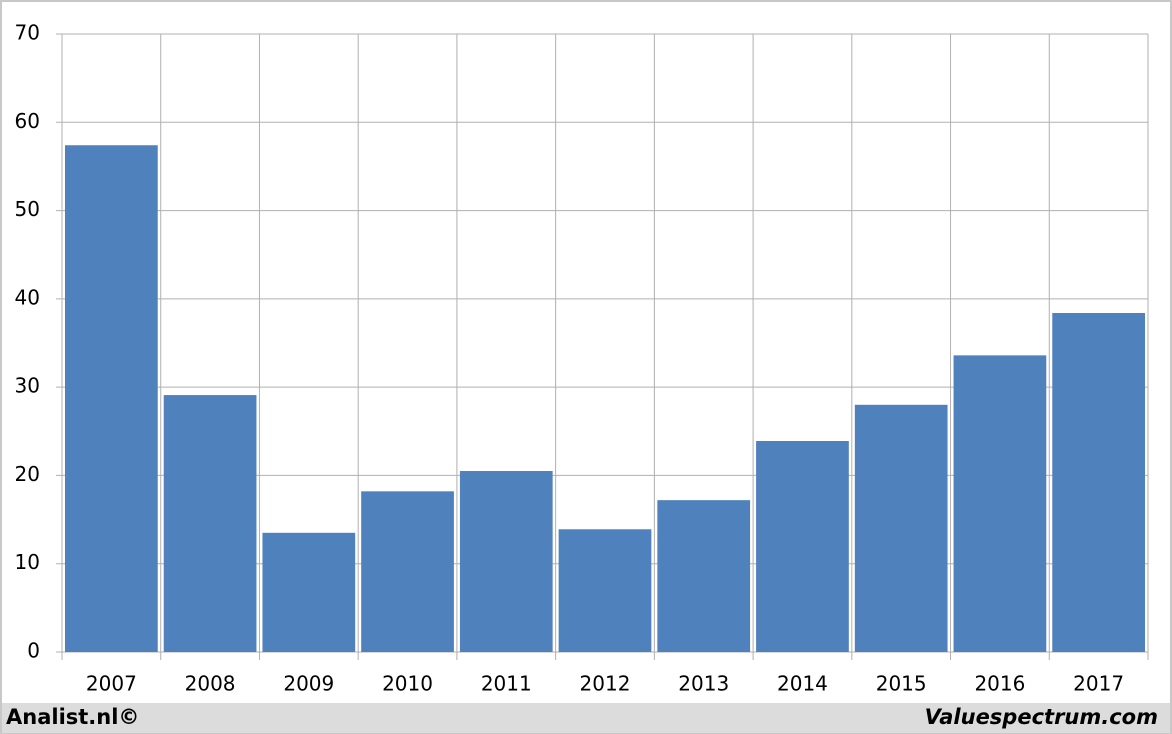  What do you see at coordinates (1098, 684) in the screenshot?
I see `x-tick-label: 2017` at bounding box center [1098, 684].